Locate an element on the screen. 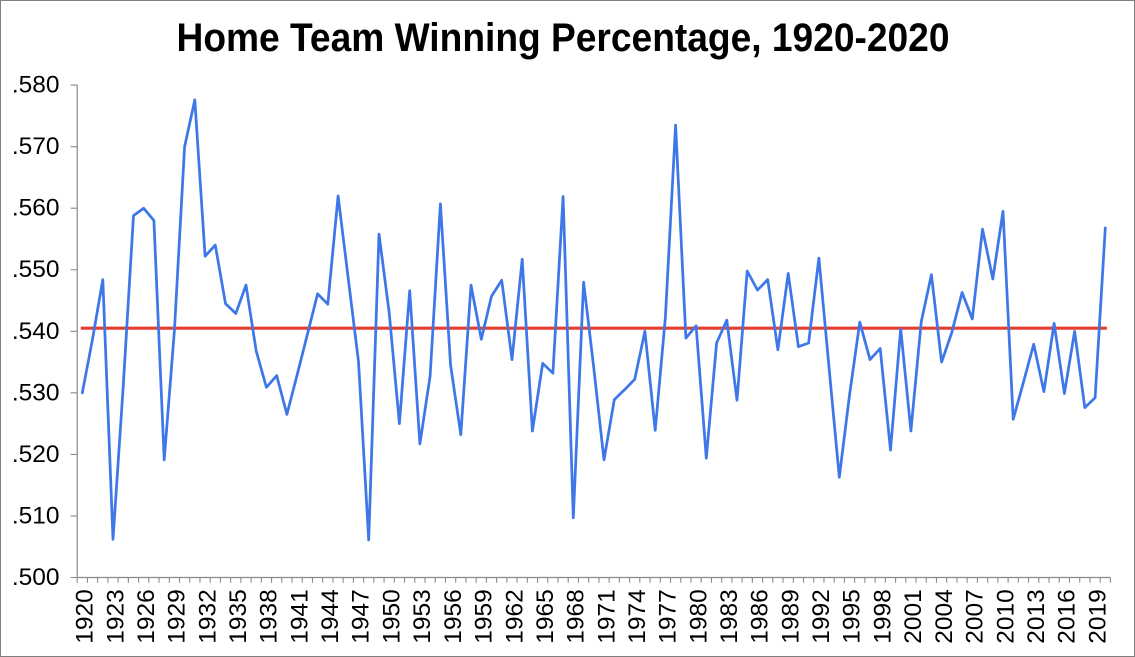 The width and height of the screenshot is (1135, 657). svg-text: 1968 is located at coordinates (576, 616).